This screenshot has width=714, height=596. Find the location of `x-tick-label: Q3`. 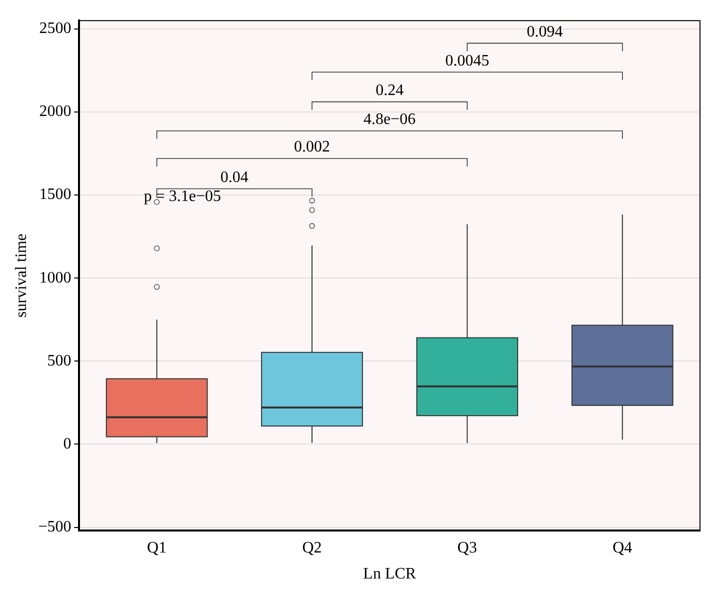

x-tick-label: Q3 is located at coordinates (467, 547).